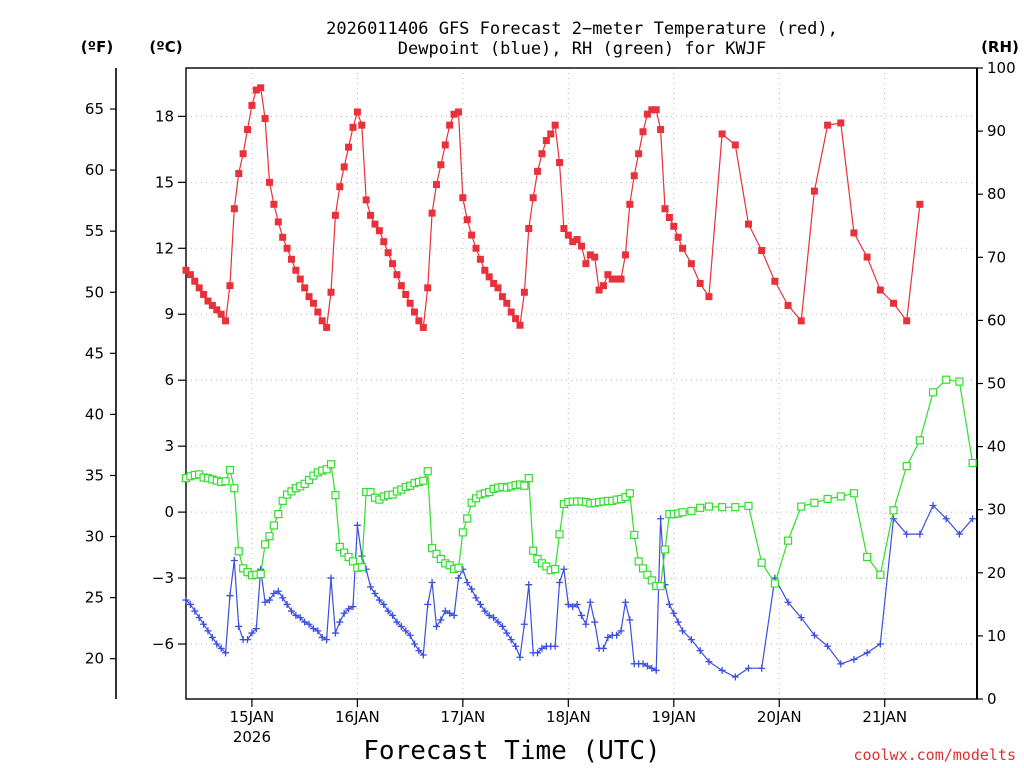 Image resolution: width=1024 pixels, height=768 pixels. I want to click on celsius-tick-label: 9, so click(169, 314).